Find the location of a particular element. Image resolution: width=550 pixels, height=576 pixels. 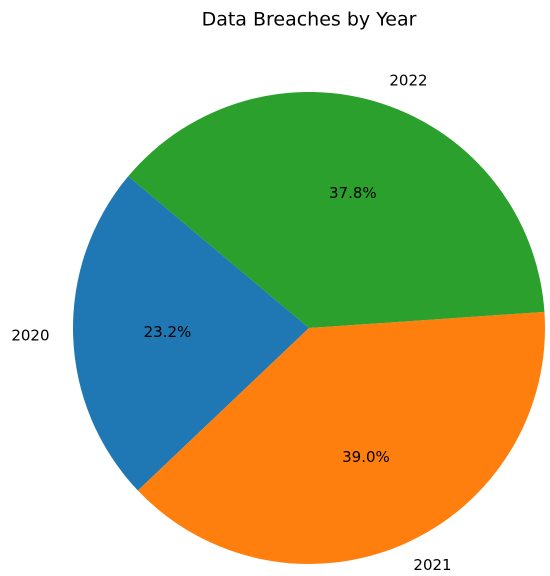

slice-label: 2022 is located at coordinates (408, 81).